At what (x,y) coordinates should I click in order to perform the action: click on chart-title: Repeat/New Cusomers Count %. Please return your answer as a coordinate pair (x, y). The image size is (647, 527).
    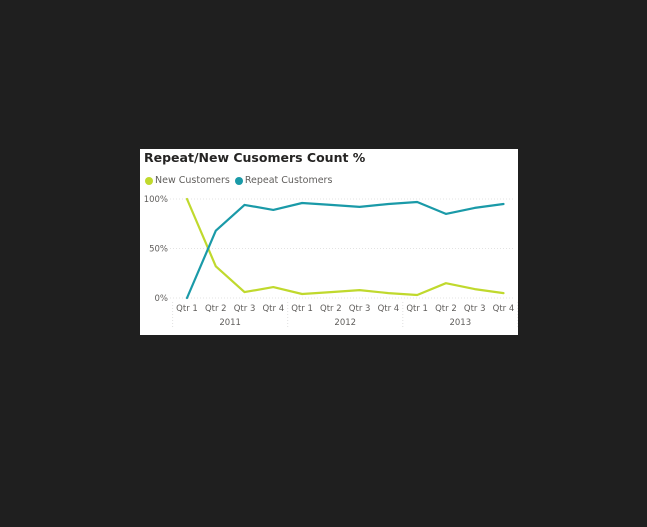
    Looking at the image, I should click on (255, 157).